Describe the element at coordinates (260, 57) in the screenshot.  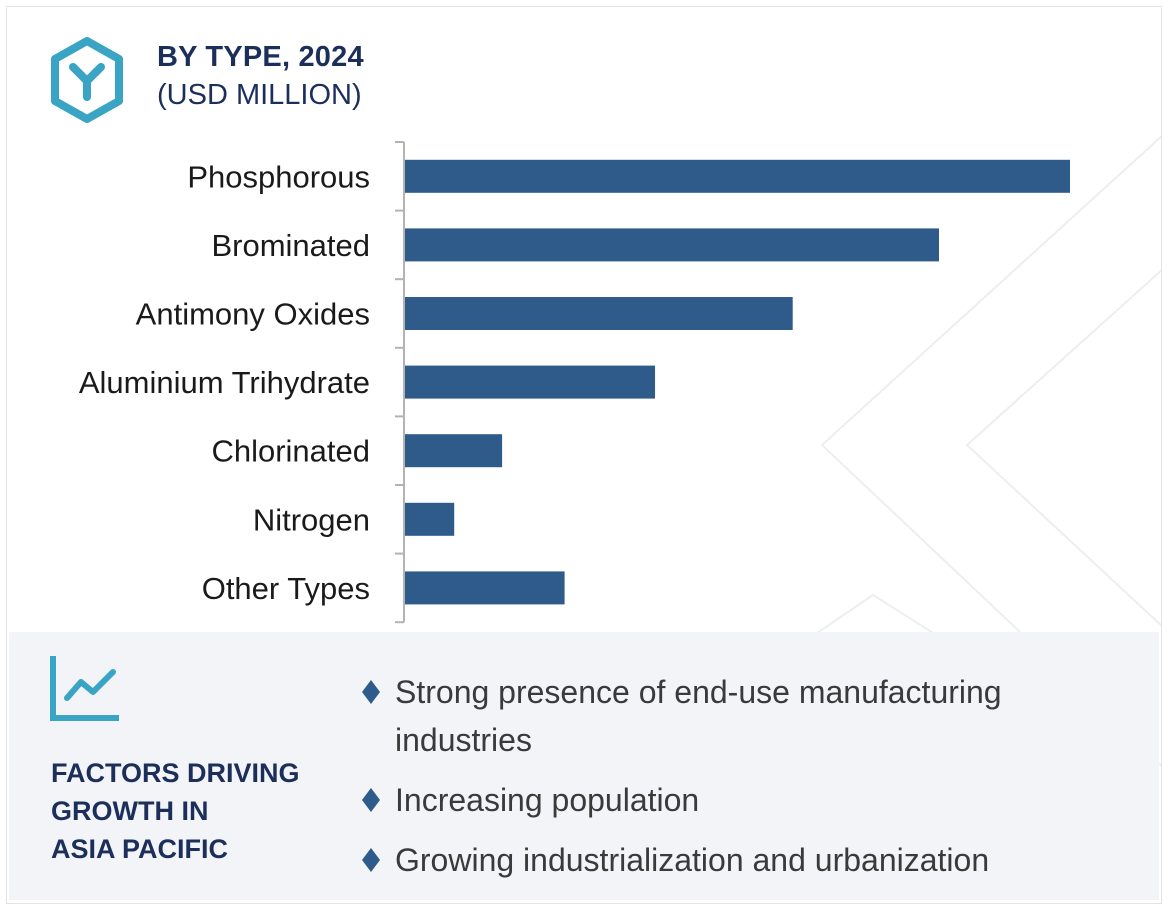
I see `chart-title: BY TYPE, 2024` at that location.